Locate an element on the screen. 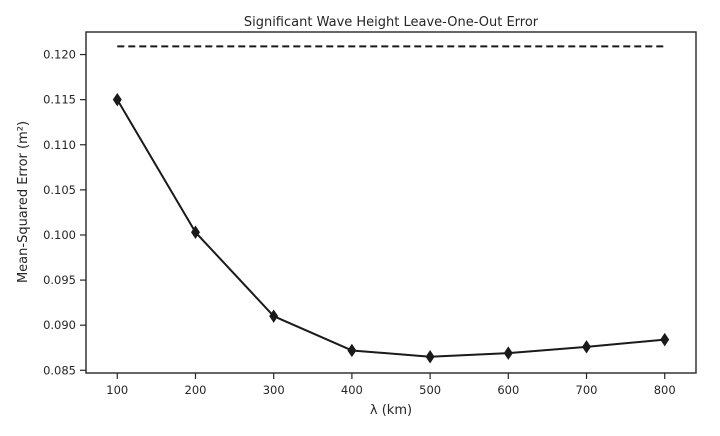 The height and width of the screenshot is (436, 720). x-tick-label: 500 is located at coordinates (430, 390).